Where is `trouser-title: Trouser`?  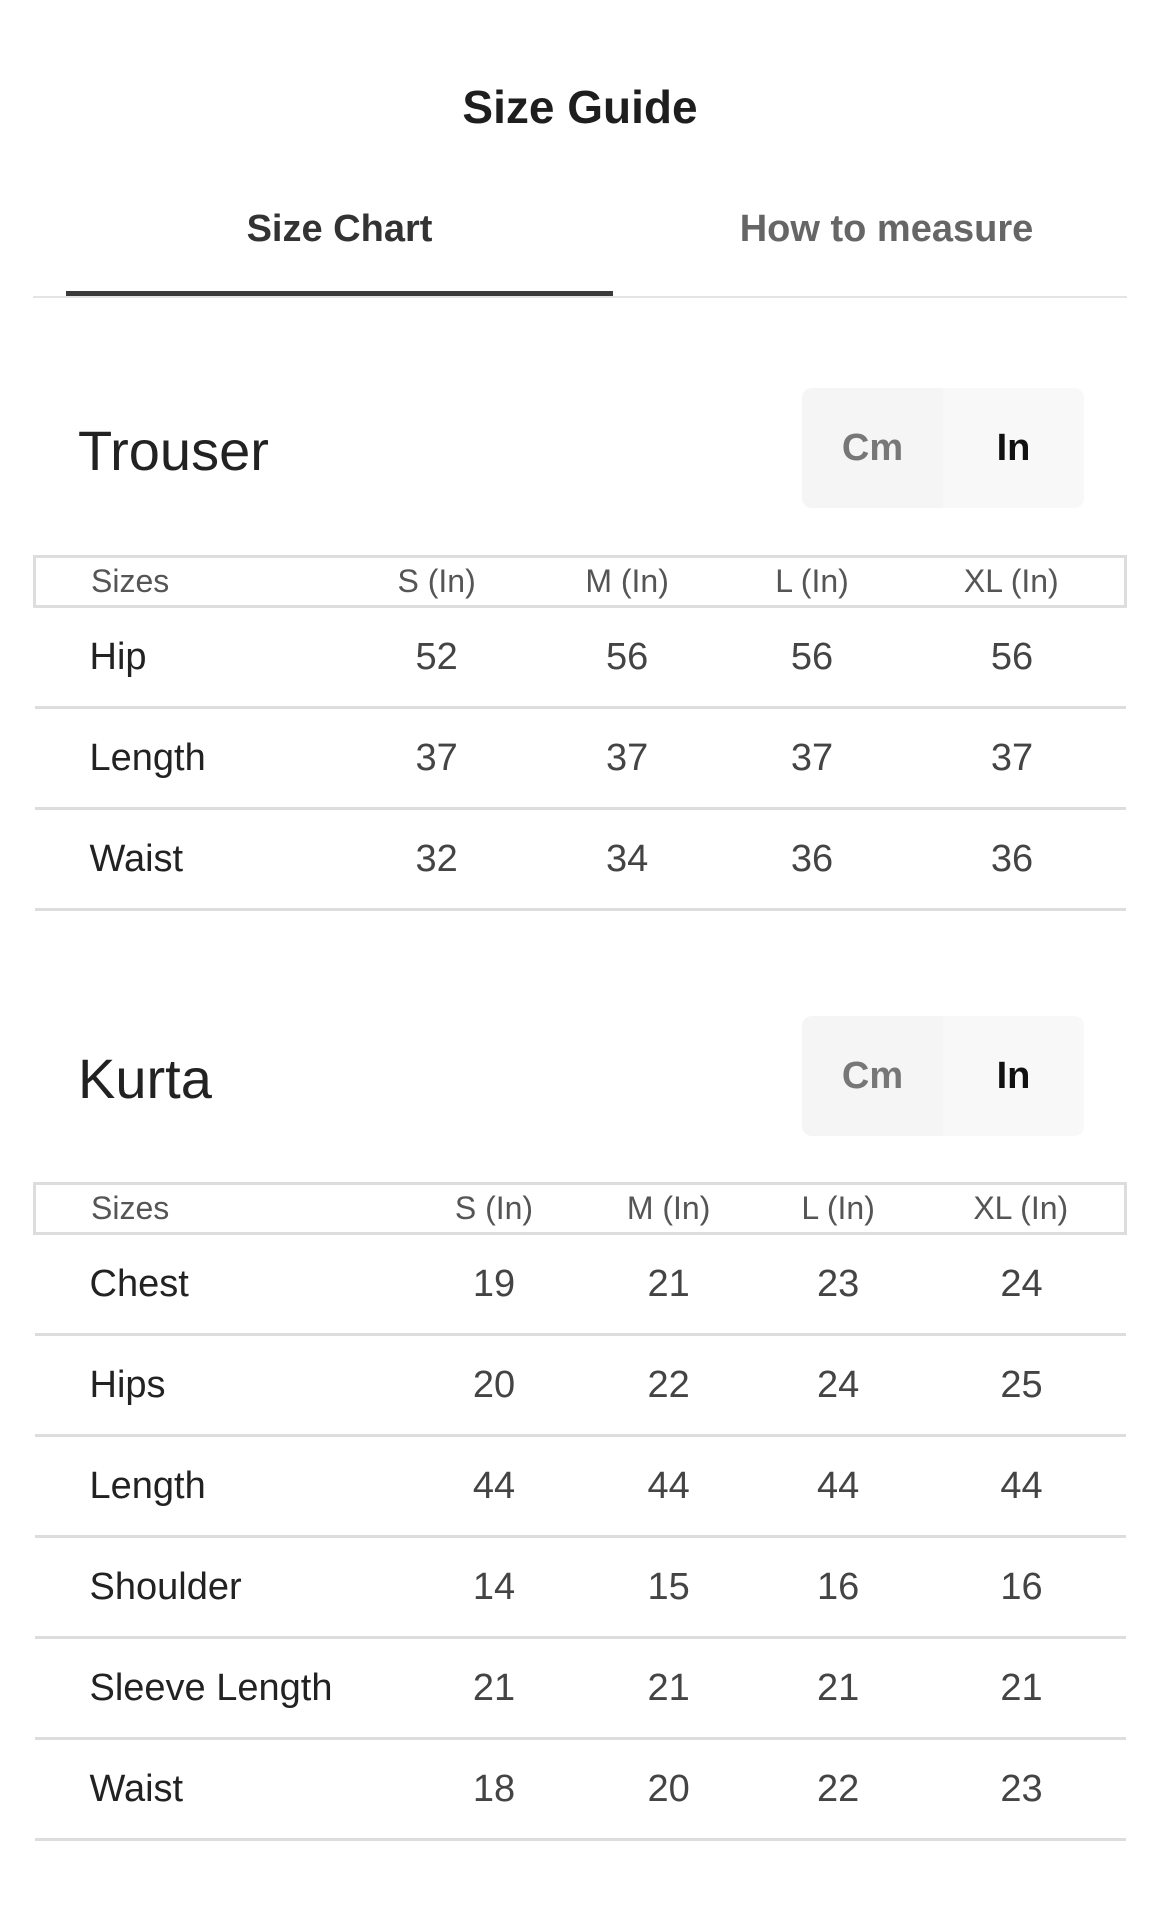 trouser-title: Trouser is located at coordinates (173, 450).